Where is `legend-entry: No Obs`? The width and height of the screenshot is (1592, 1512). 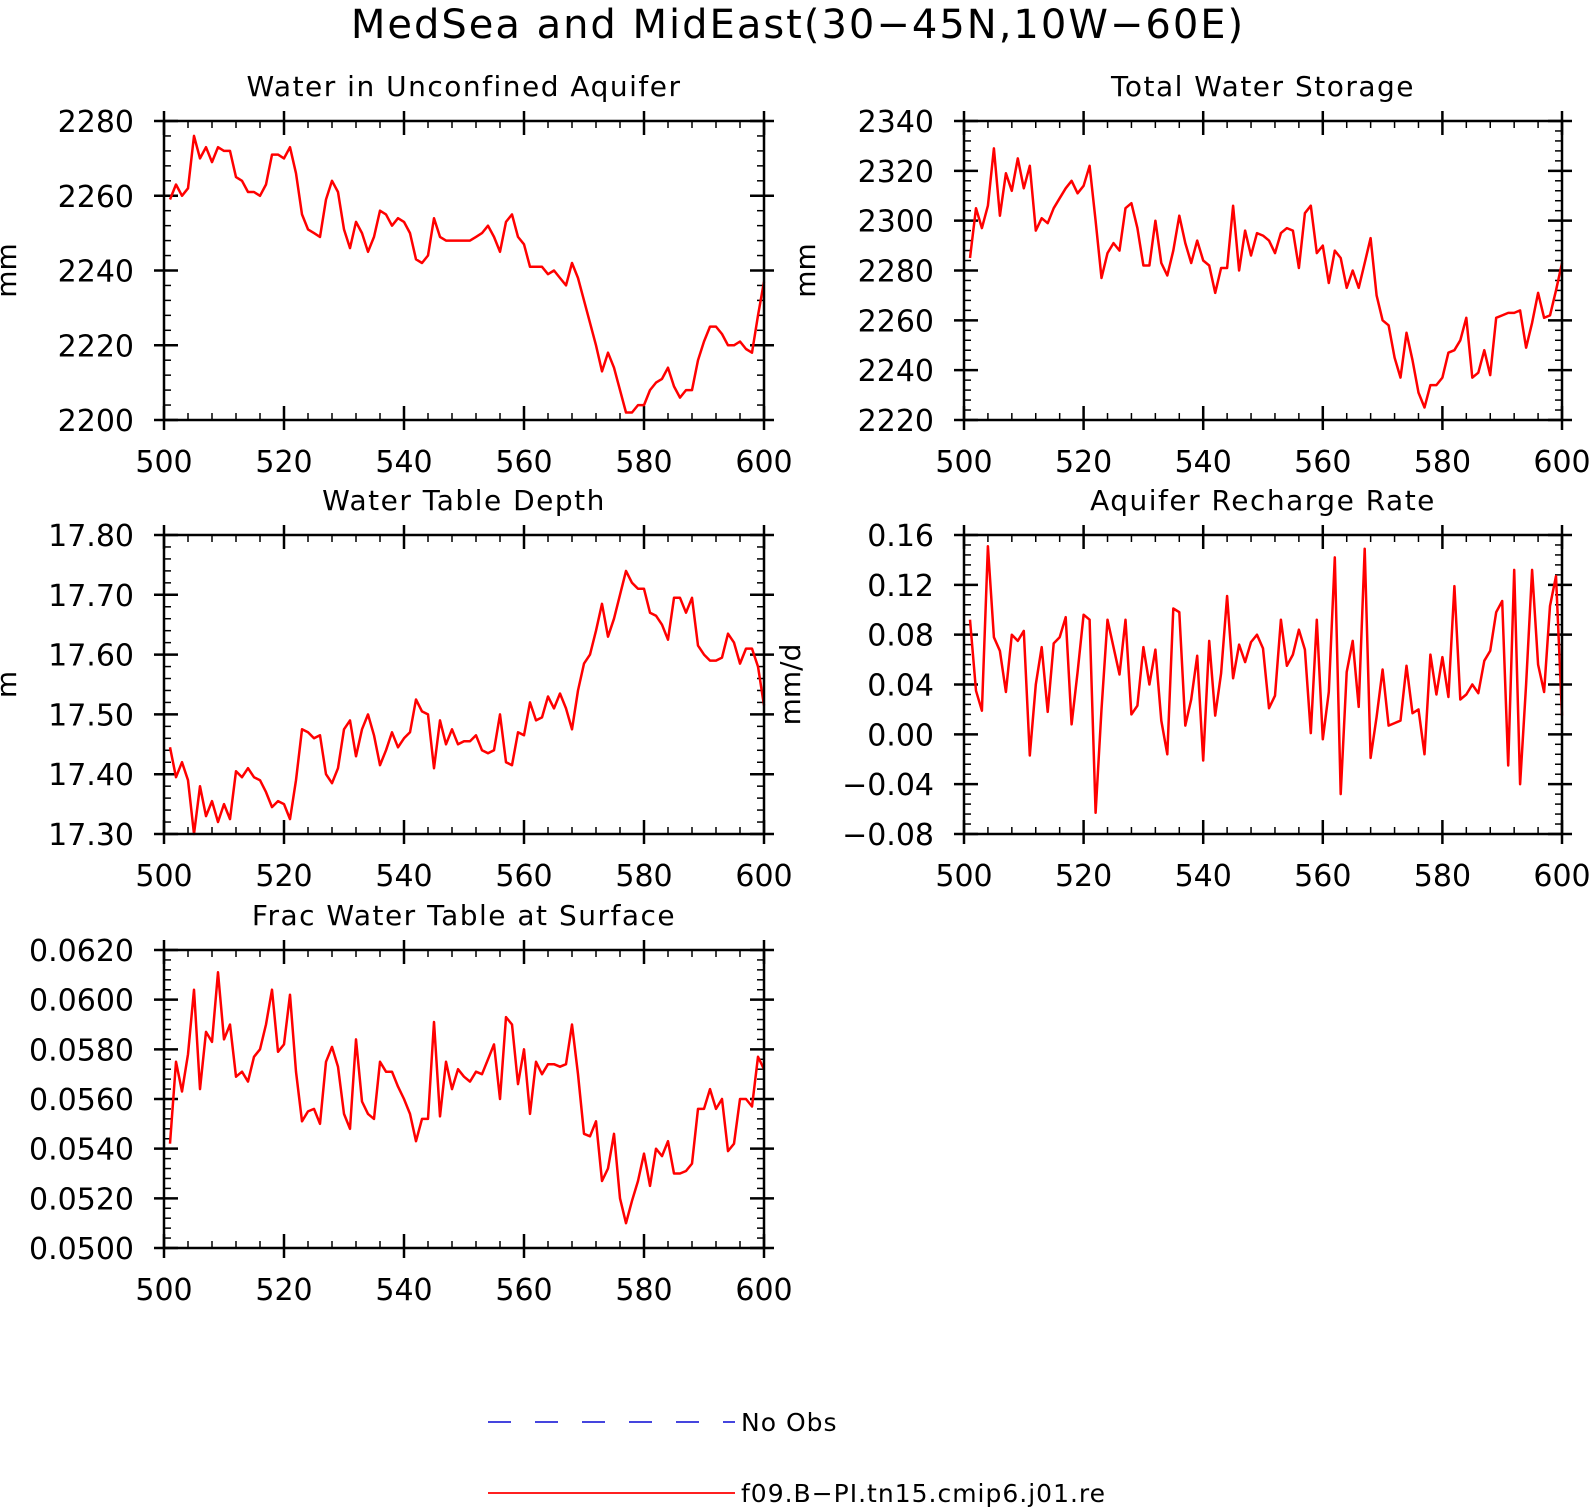 legend-entry: No Obs is located at coordinates (663, 1422).